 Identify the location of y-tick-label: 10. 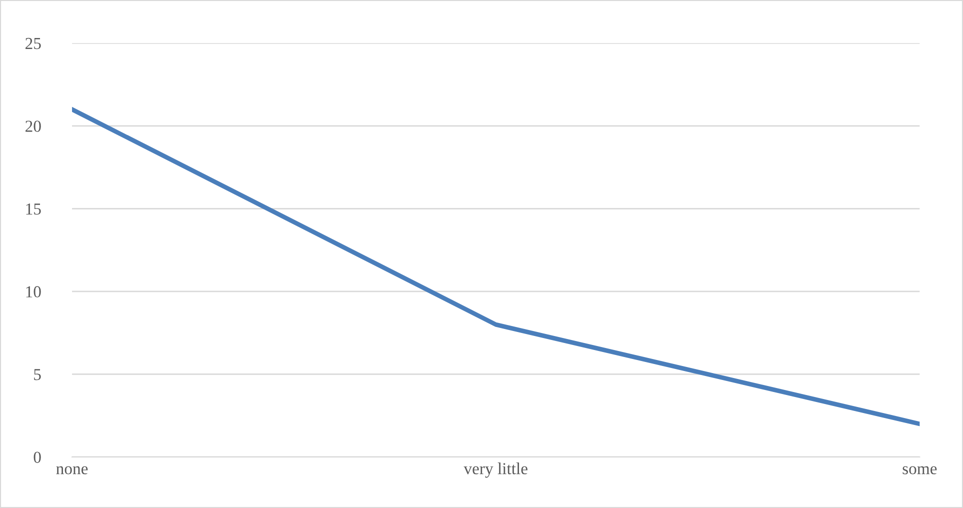
(33, 292).